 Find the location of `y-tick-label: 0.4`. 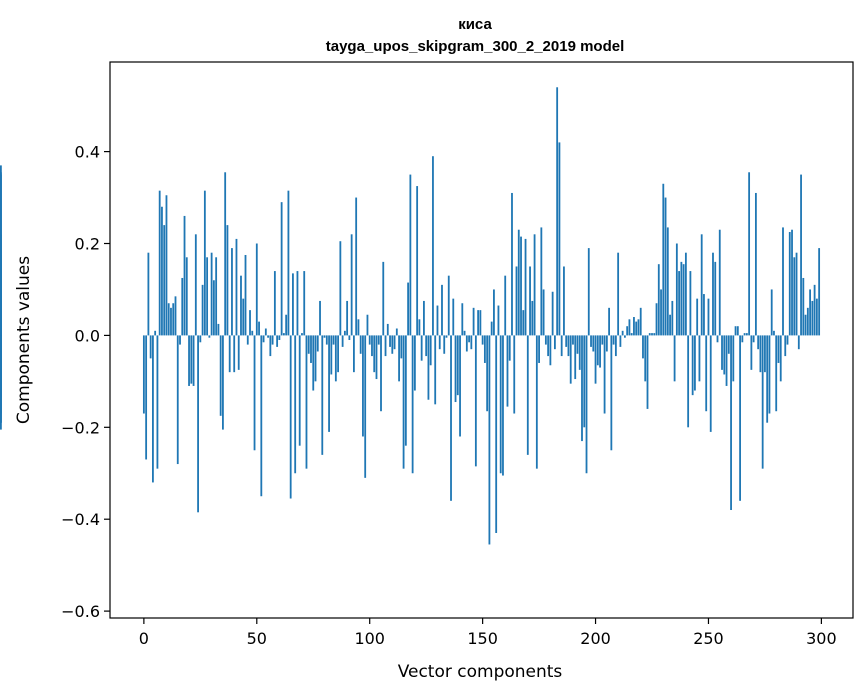

y-tick-label: 0.4 is located at coordinates (87, 152).